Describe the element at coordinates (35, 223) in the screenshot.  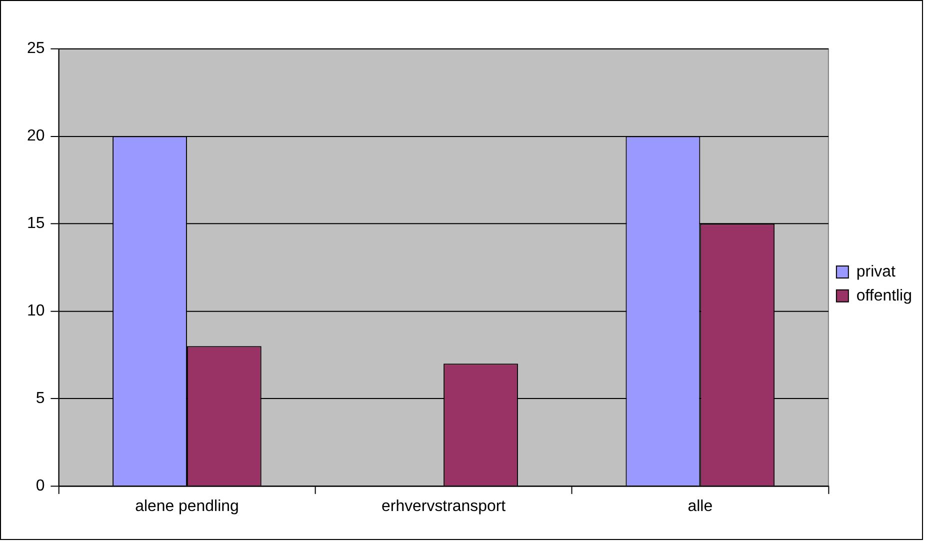
I see `y-tick-label: 15` at that location.